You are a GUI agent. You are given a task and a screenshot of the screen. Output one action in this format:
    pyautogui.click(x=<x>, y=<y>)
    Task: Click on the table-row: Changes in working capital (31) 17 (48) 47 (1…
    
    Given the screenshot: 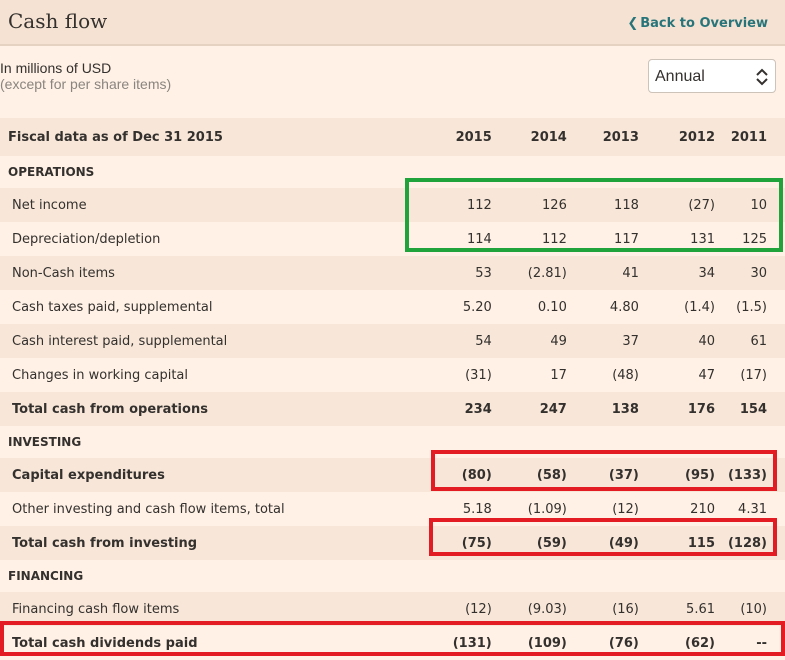 What is the action you would take?
    pyautogui.click(x=392, y=375)
    